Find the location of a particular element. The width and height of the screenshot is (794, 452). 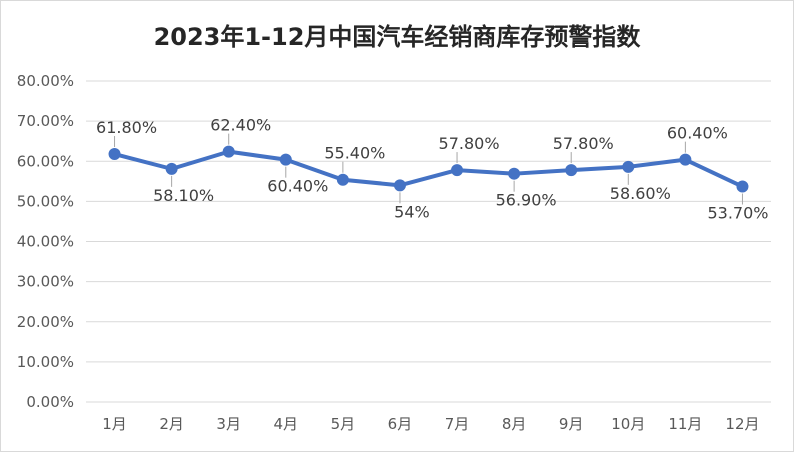

x-tick-label: 11月 is located at coordinates (685, 424).